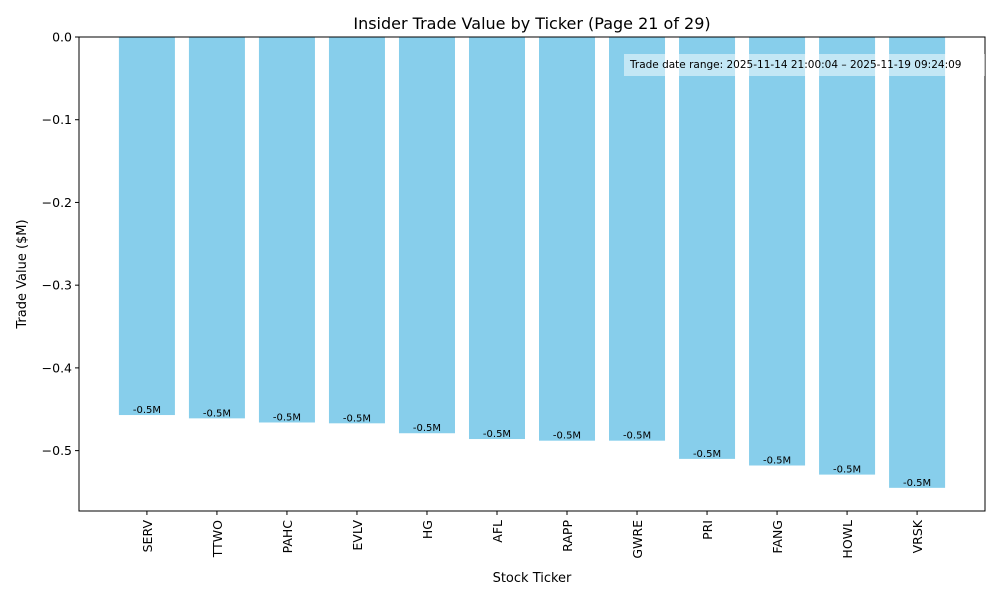 The height and width of the screenshot is (600, 1000). I want to click on data-label-GWRE: -0.5M, so click(637, 436).